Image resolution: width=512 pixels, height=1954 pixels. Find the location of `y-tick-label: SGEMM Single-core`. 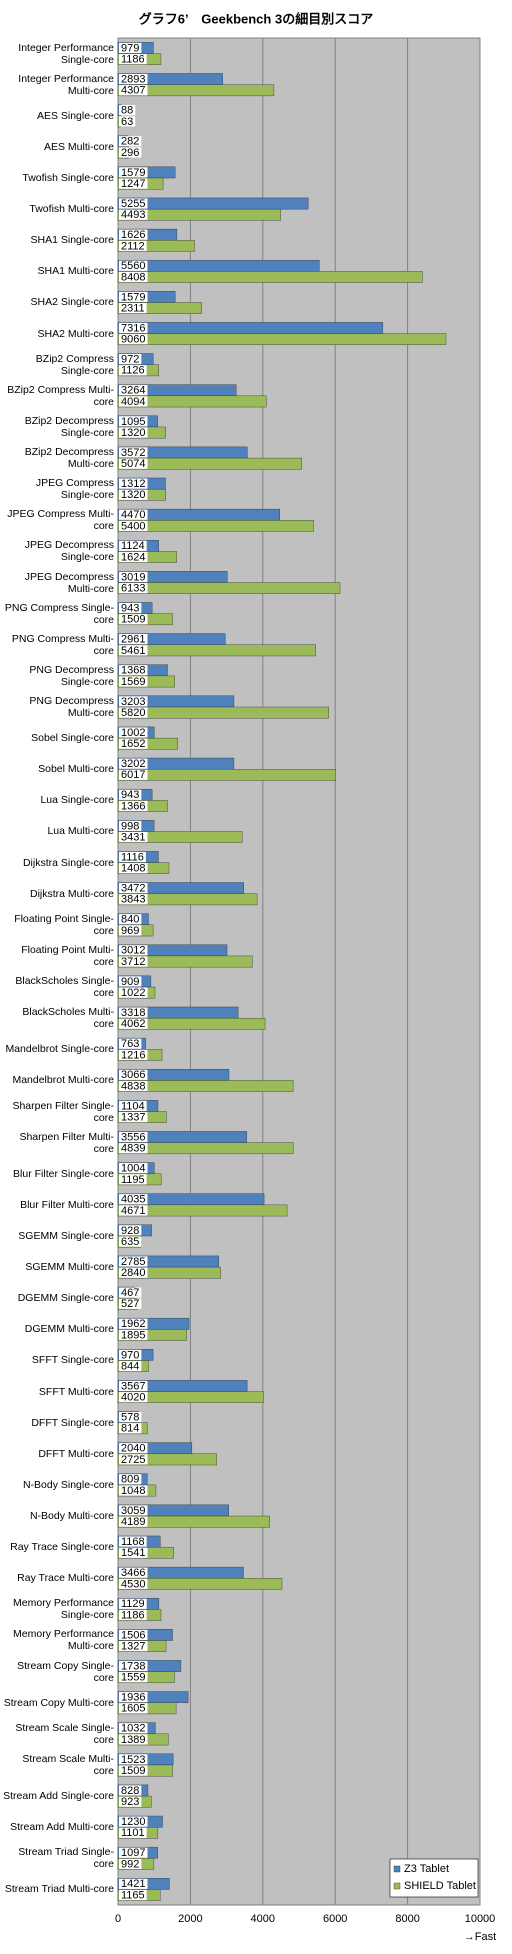

y-tick-label: SGEMM Single-core is located at coordinates (66, 1235).